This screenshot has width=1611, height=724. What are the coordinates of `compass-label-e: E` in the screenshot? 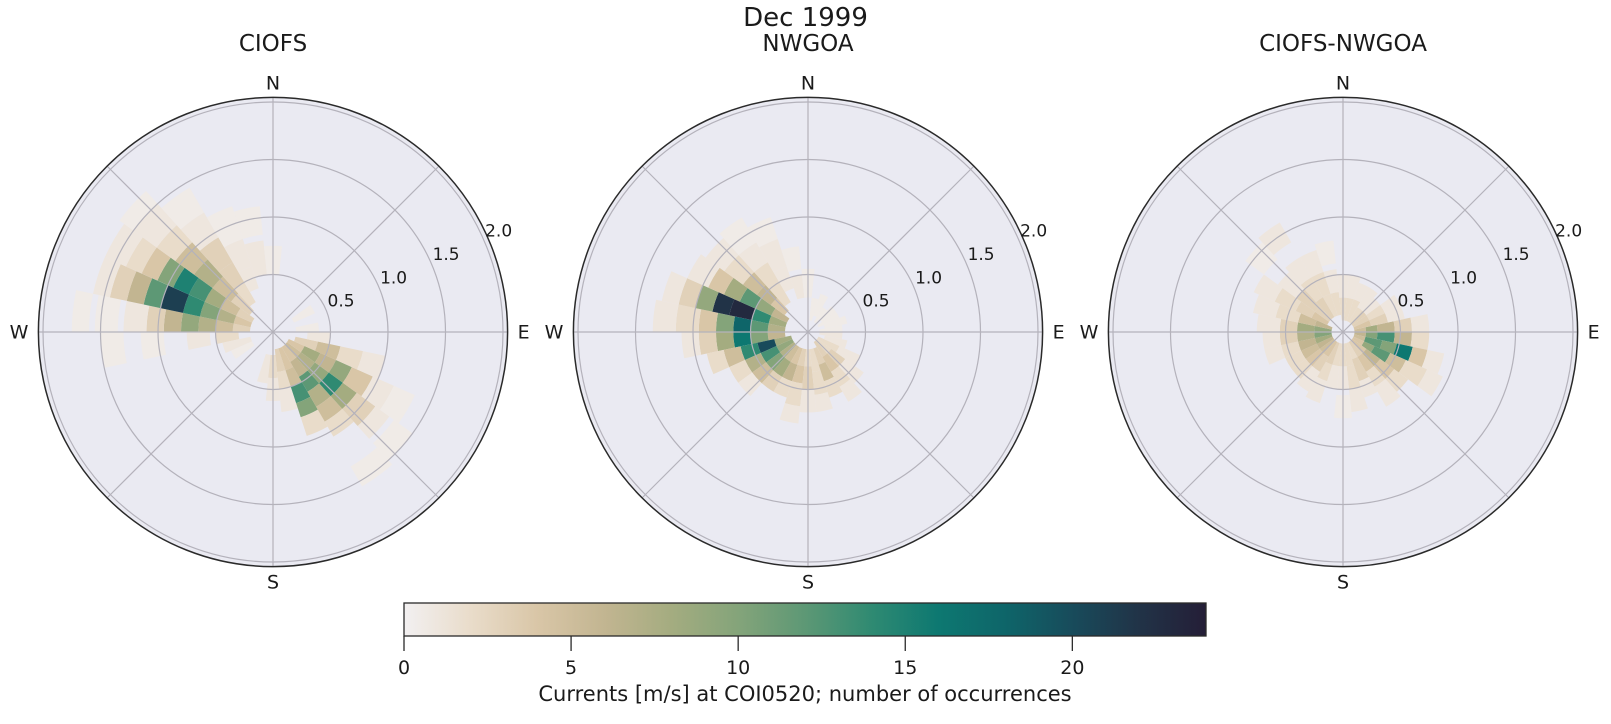 It's located at (1594, 333).